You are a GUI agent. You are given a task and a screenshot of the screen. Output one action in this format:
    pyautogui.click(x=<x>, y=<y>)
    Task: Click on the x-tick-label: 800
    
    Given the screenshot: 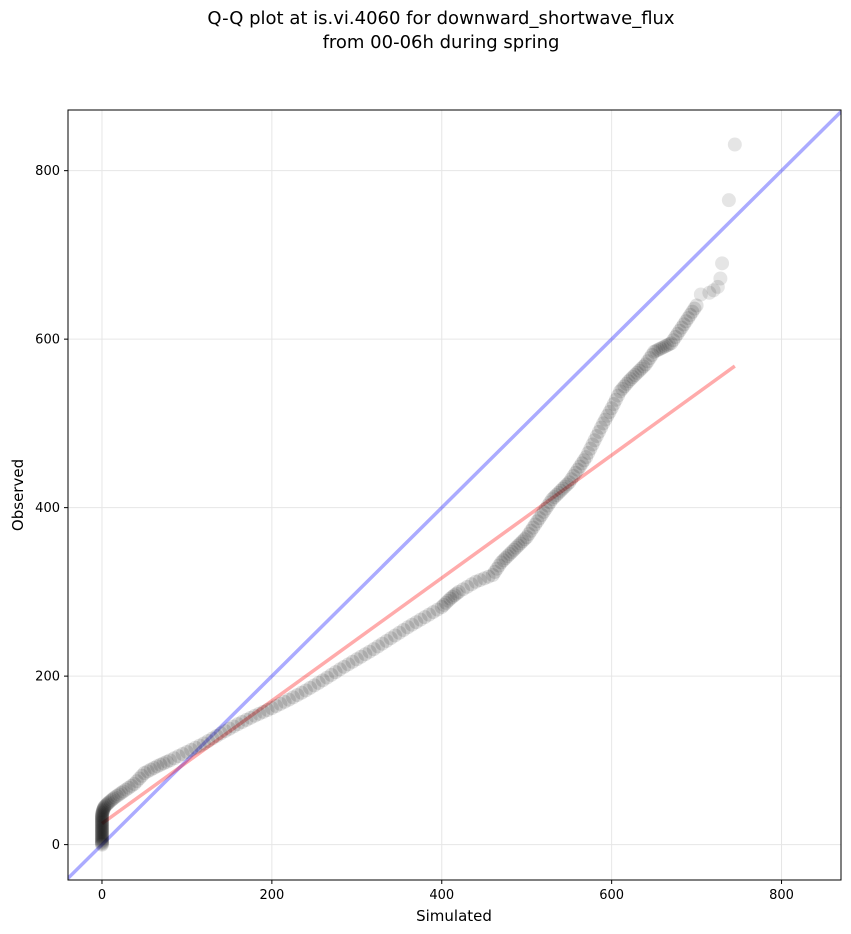 What is the action you would take?
    pyautogui.click(x=781, y=895)
    